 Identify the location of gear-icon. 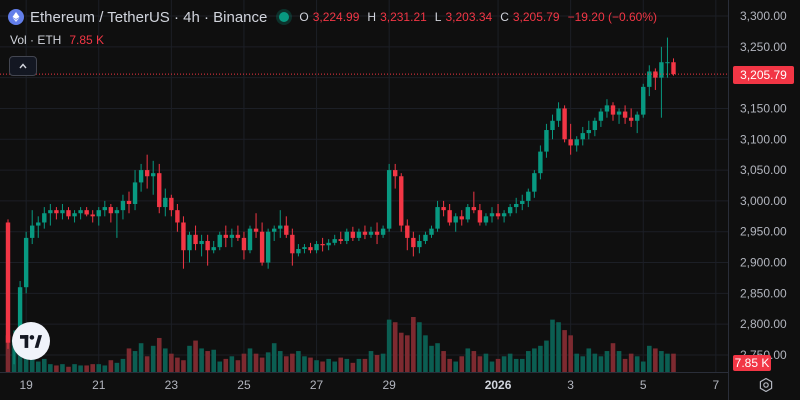
(766, 385).